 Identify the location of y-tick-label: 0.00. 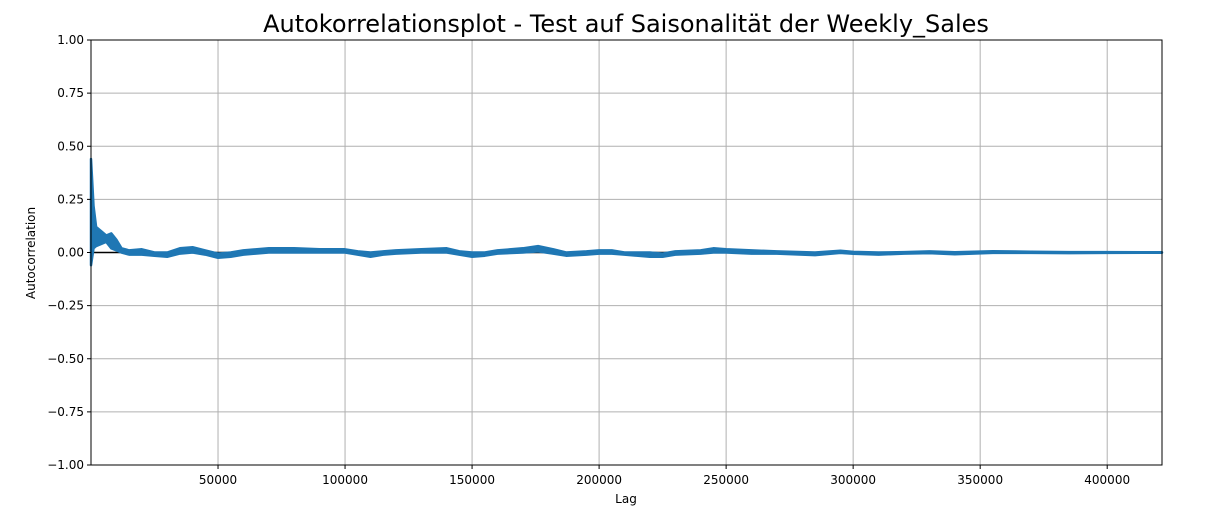
(70, 253).